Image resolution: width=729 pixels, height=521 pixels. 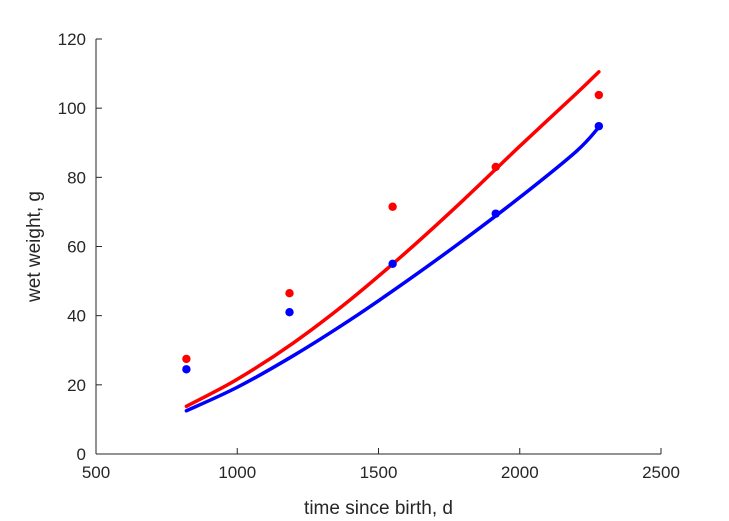 What do you see at coordinates (378, 508) in the screenshot?
I see `x-axis-label: time since birth, d` at bounding box center [378, 508].